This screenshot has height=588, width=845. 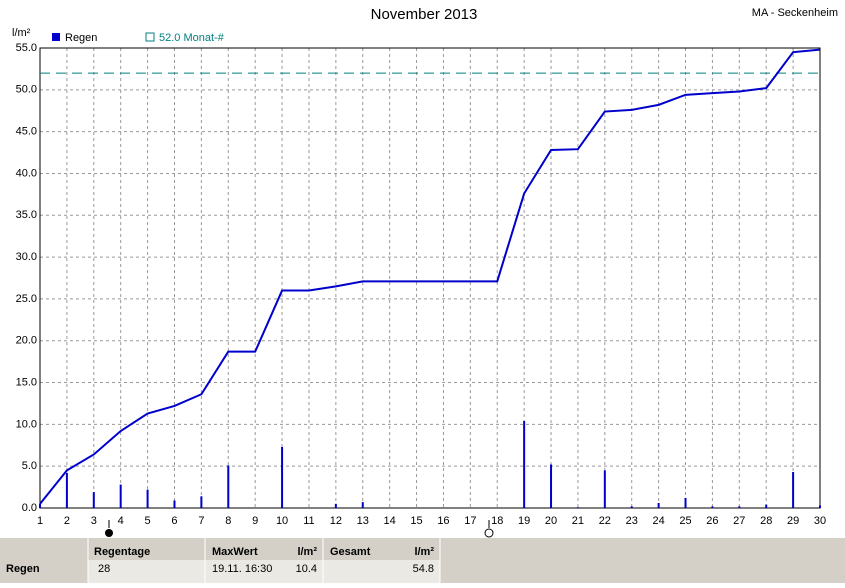 What do you see at coordinates (443, 521) in the screenshot?
I see `x-tick-label: 16` at bounding box center [443, 521].